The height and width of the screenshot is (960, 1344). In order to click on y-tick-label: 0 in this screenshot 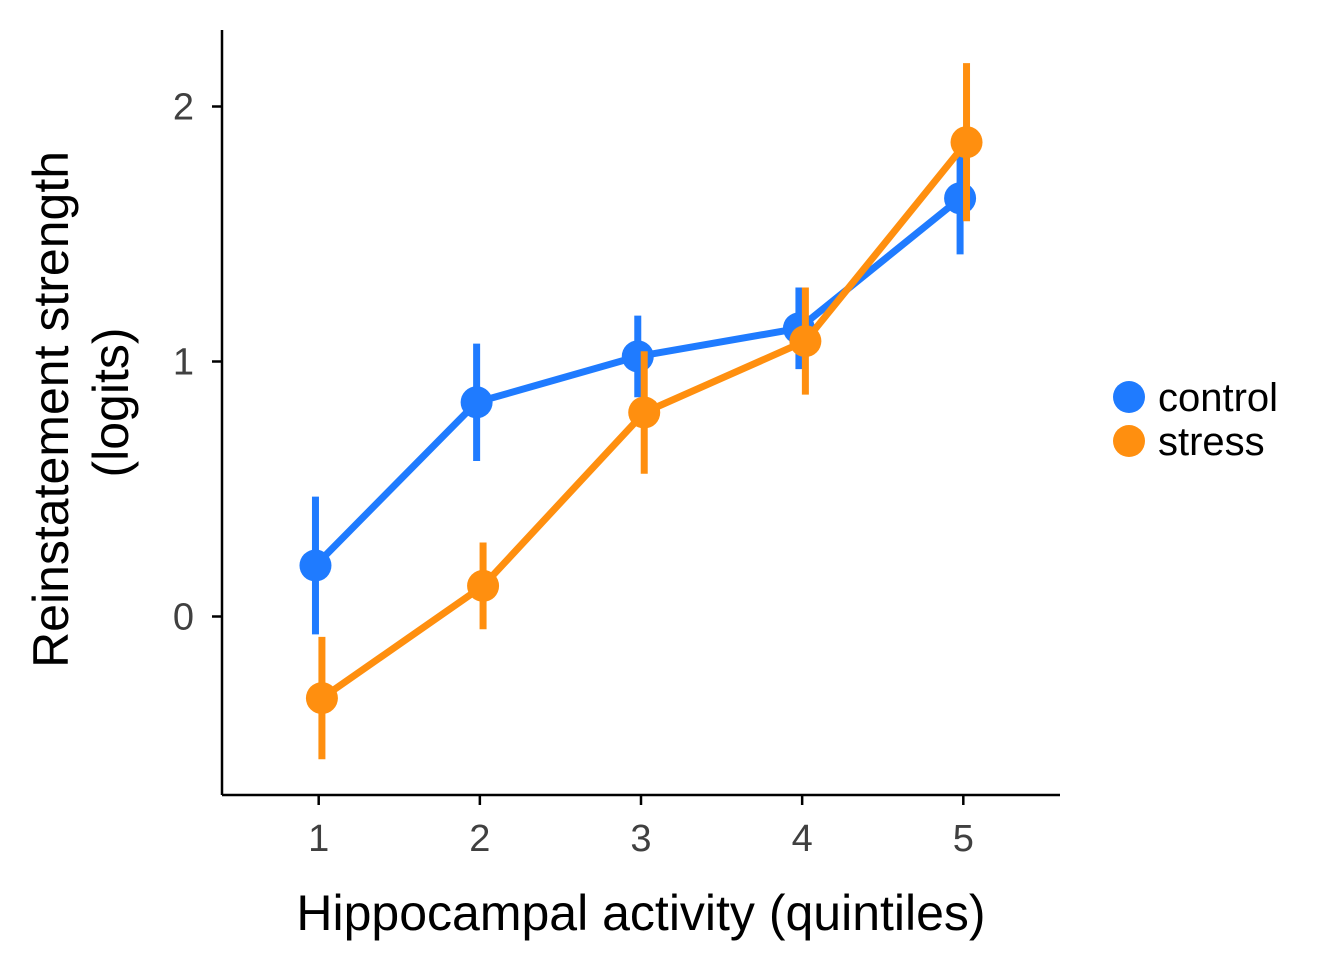, I will do `click(183, 618)`.